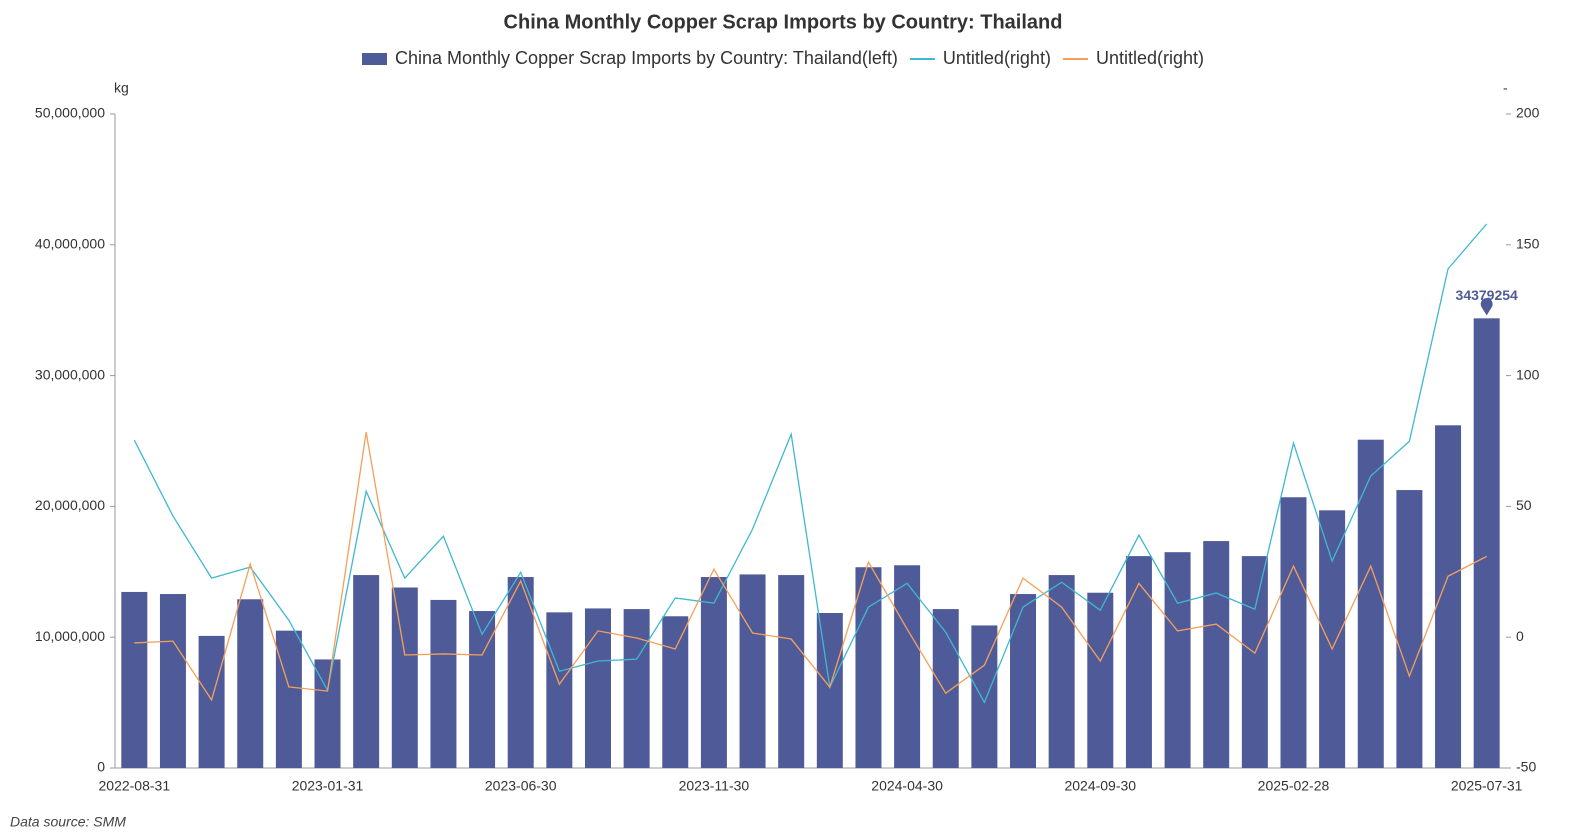 The height and width of the screenshot is (840, 1574). Describe the element at coordinates (714, 786) in the screenshot. I see `x-tick-label: 2023-11-30` at that location.